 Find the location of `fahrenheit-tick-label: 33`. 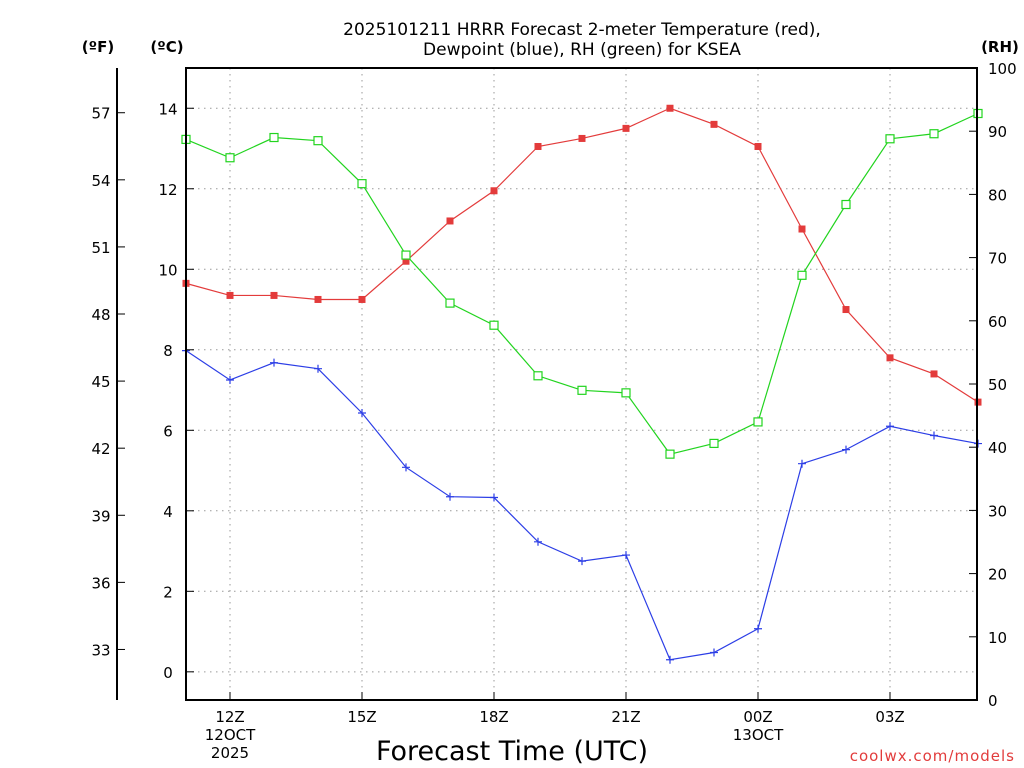

fahrenheit-tick-label: 33 is located at coordinates (100, 650).